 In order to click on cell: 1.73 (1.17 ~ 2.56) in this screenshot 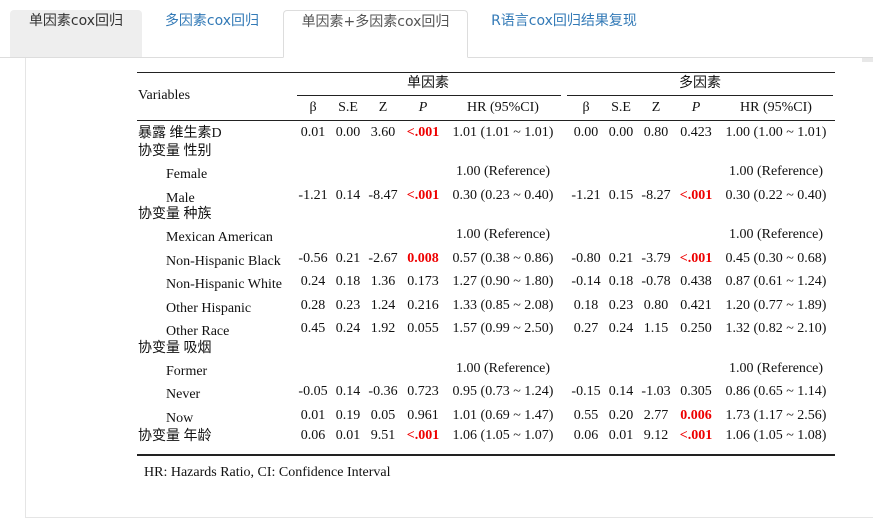, I will do `click(776, 415)`.